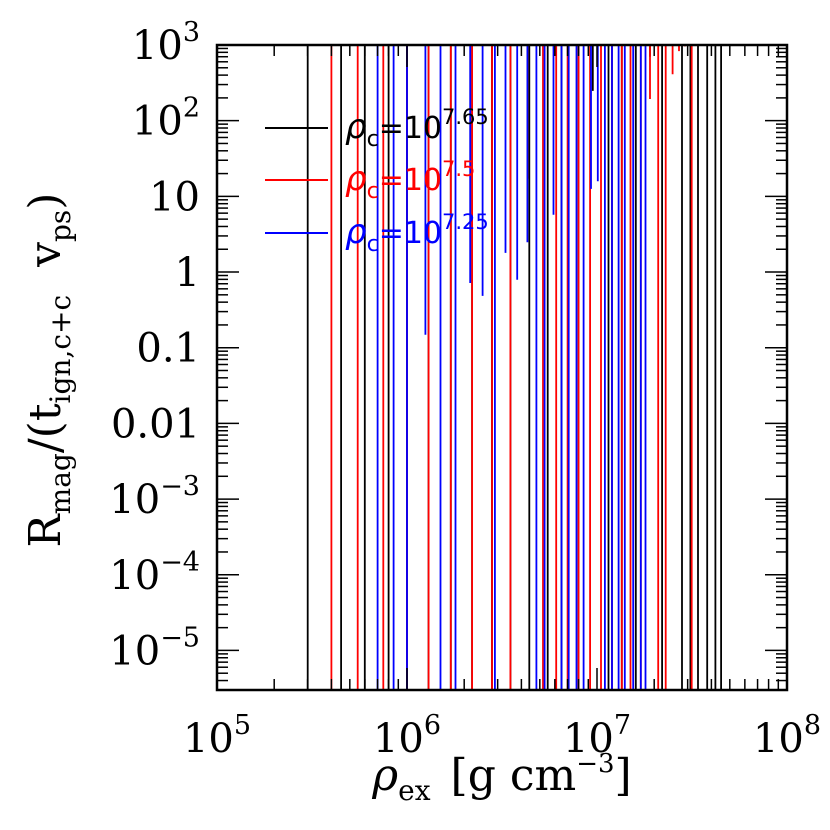 This screenshot has width=830, height=830. Describe the element at coordinates (187, 273) in the screenshot. I see `y-tick-label: 1` at that location.